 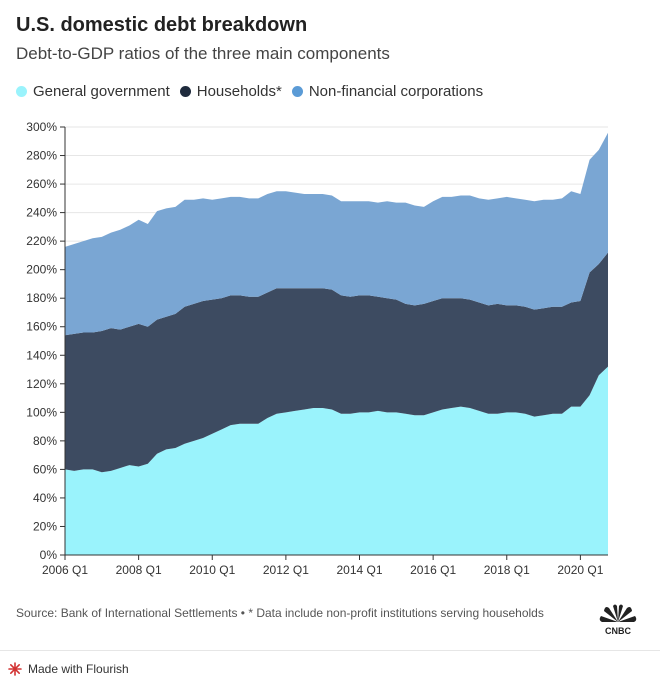 I want to click on legend-item-government: General government, so click(x=93, y=91).